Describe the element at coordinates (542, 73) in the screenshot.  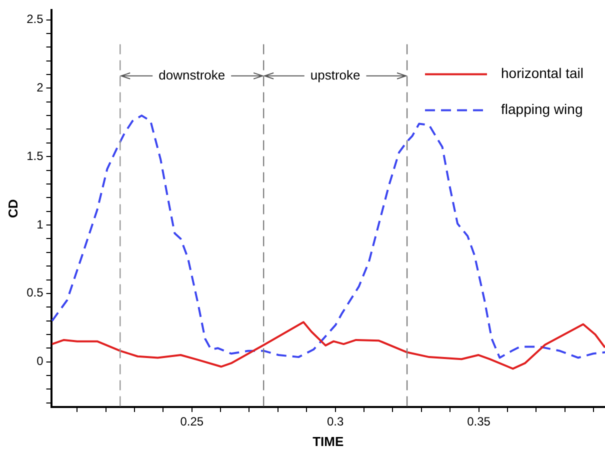
I see `legend-label: horizontal tail` at that location.